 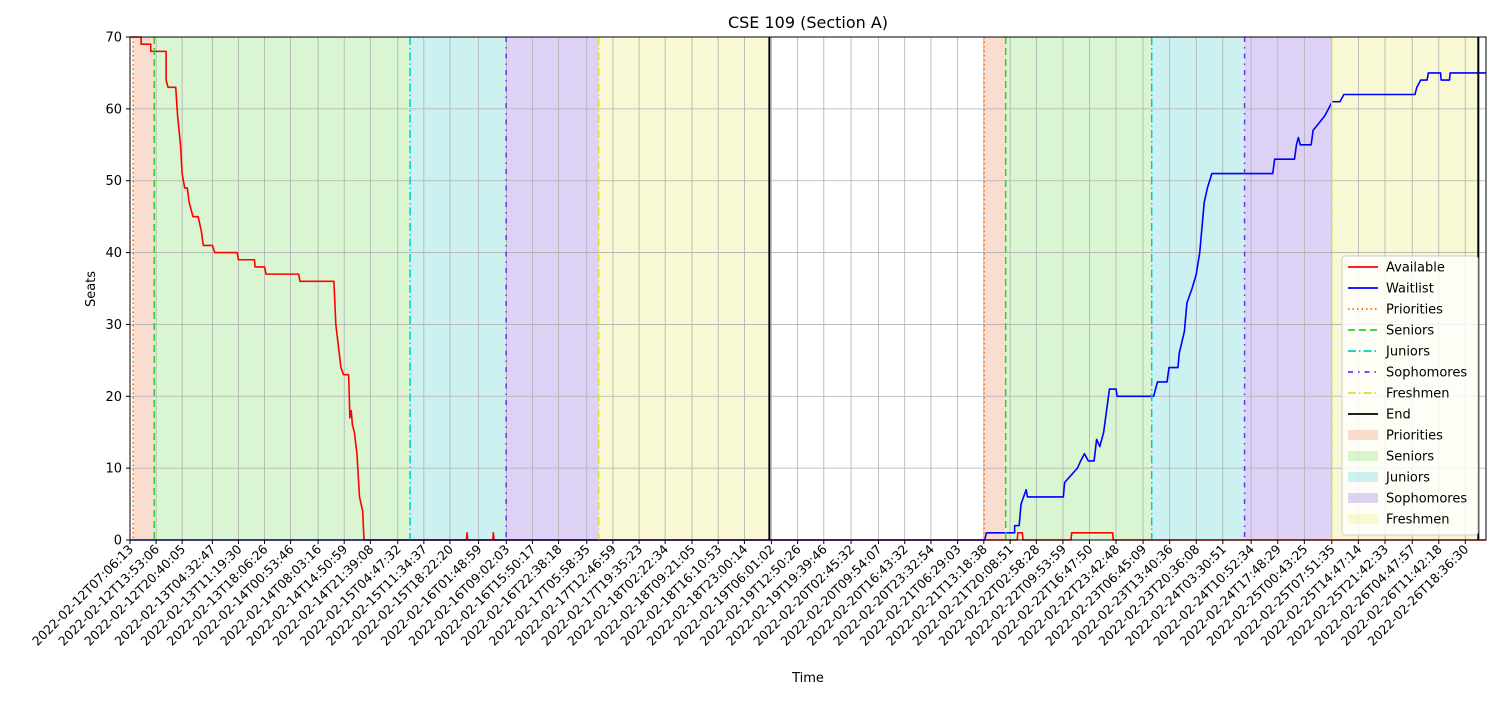 I want to click on chart-title: CSE 109 (Section A), so click(x=808, y=22).